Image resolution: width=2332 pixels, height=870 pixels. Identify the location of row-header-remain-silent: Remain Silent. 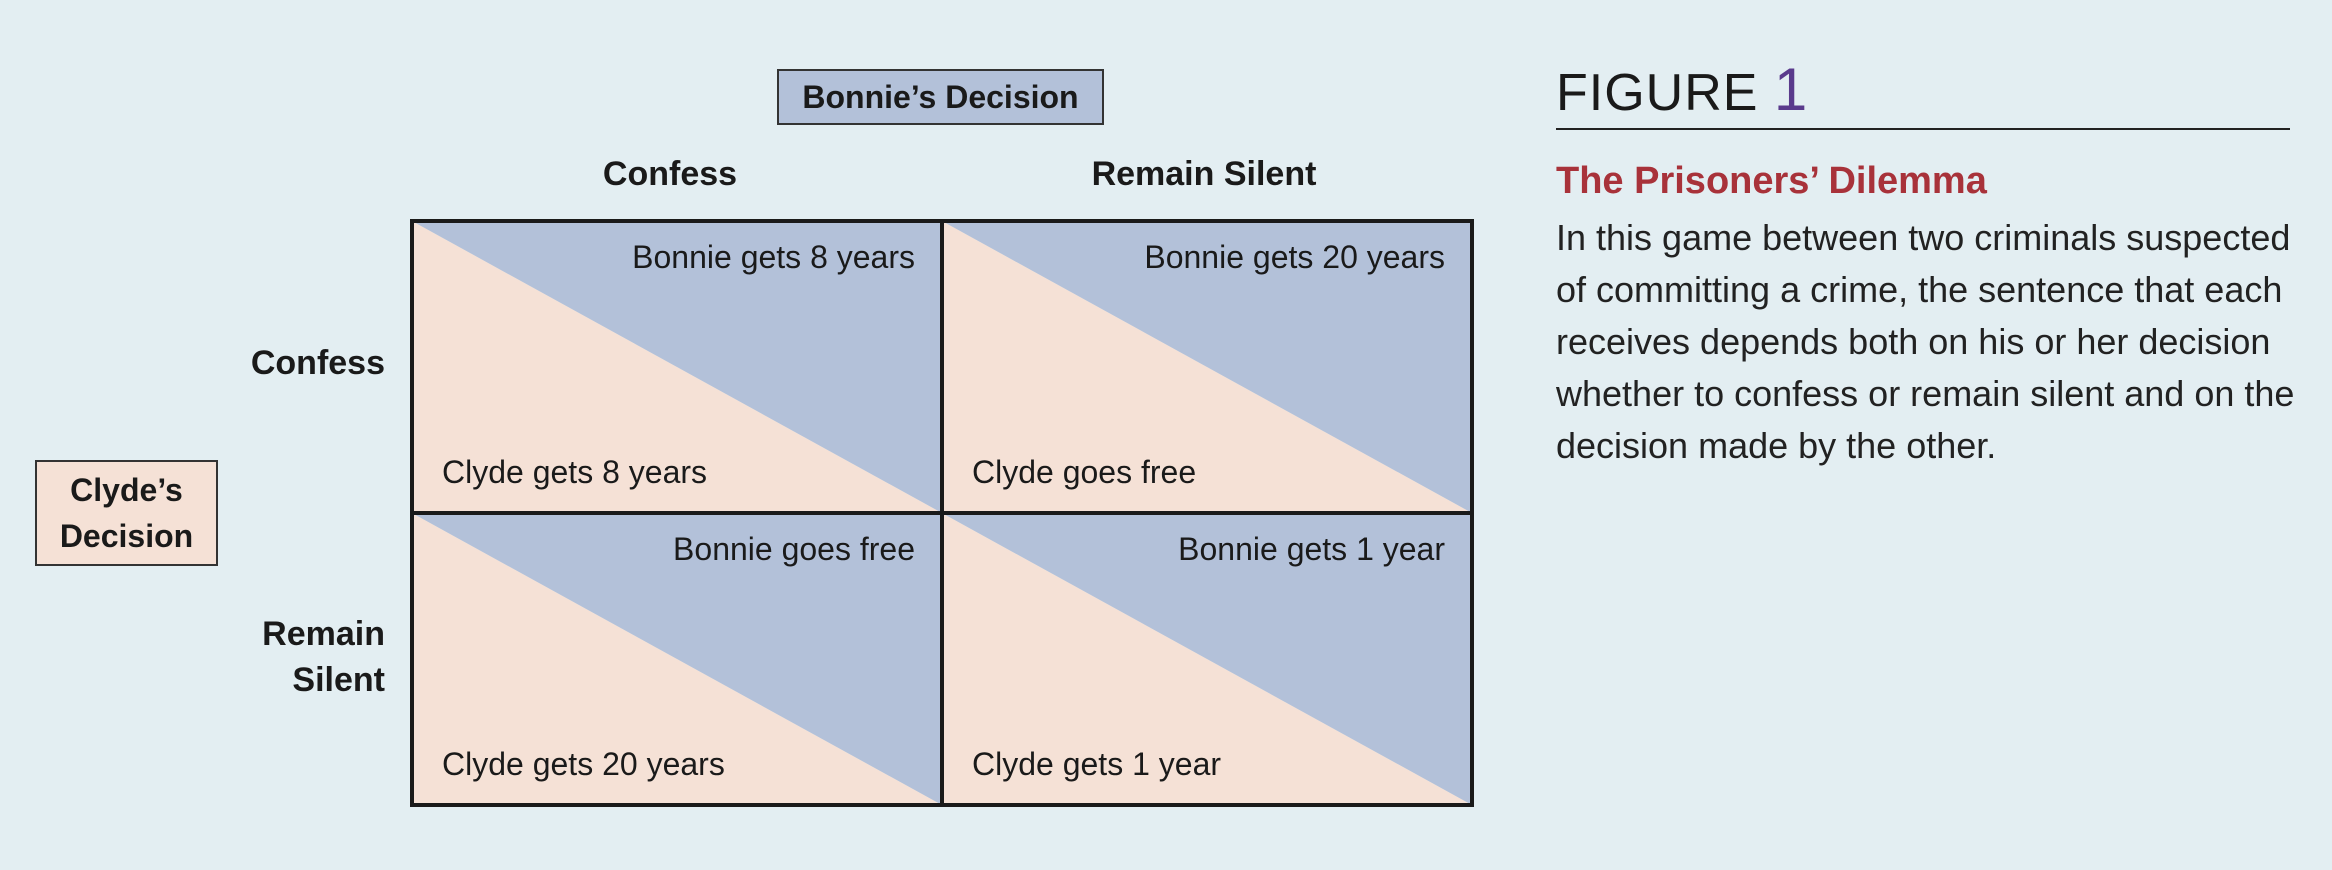
(323, 657).